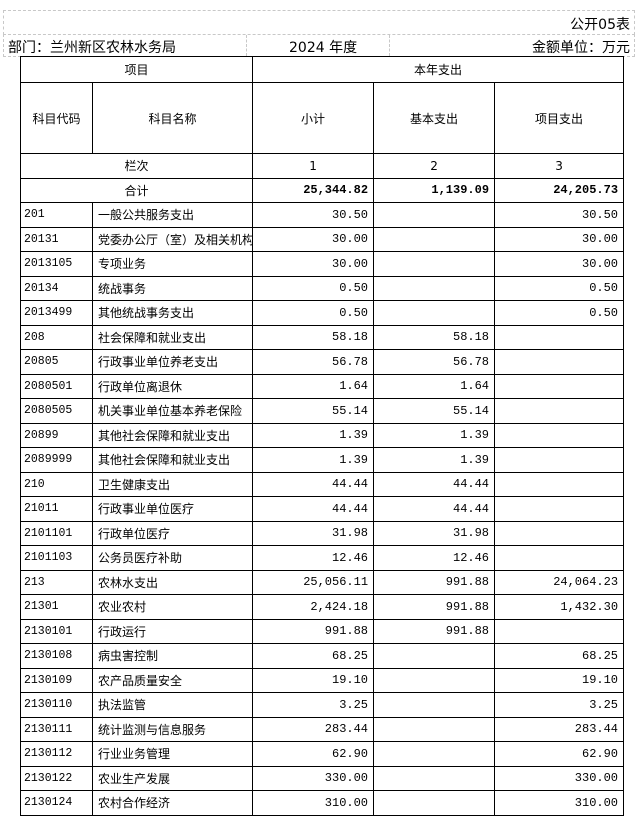 The width and height of the screenshot is (635, 816). What do you see at coordinates (313, 166) in the screenshot?
I see `col-index-1: 1` at bounding box center [313, 166].